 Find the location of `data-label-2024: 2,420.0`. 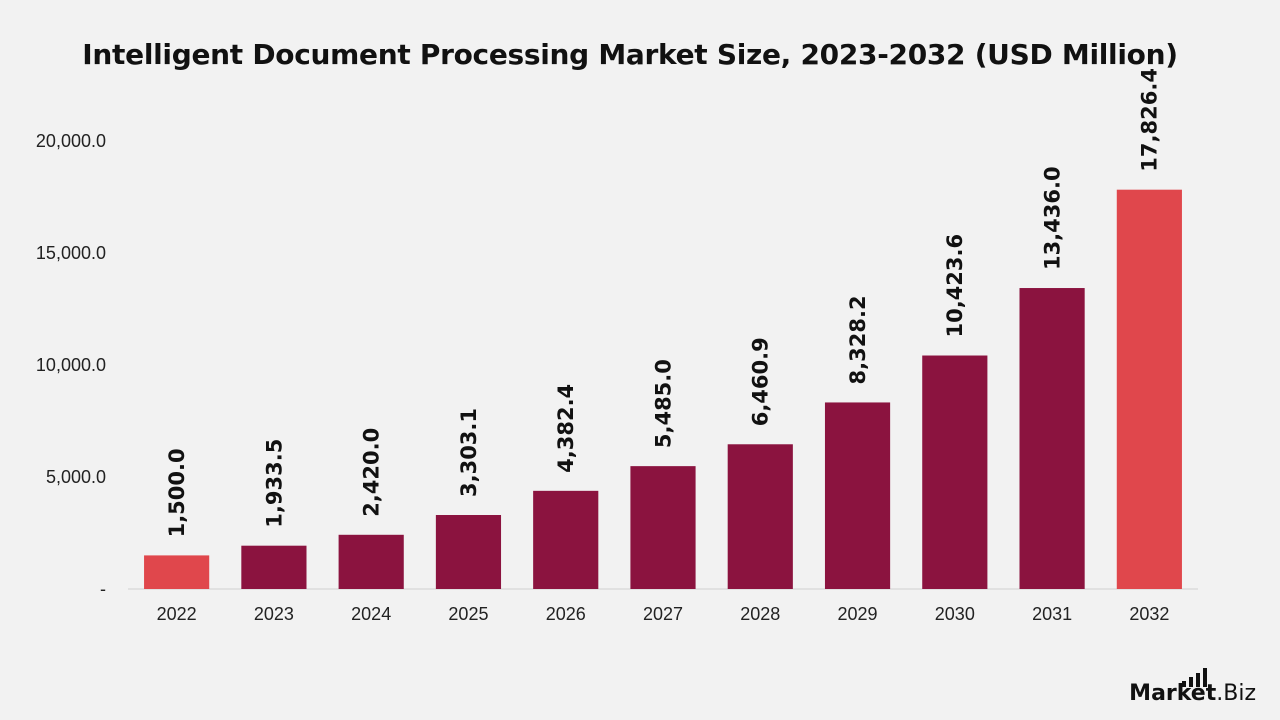

data-label-2024: 2,420.0 is located at coordinates (372, 472).